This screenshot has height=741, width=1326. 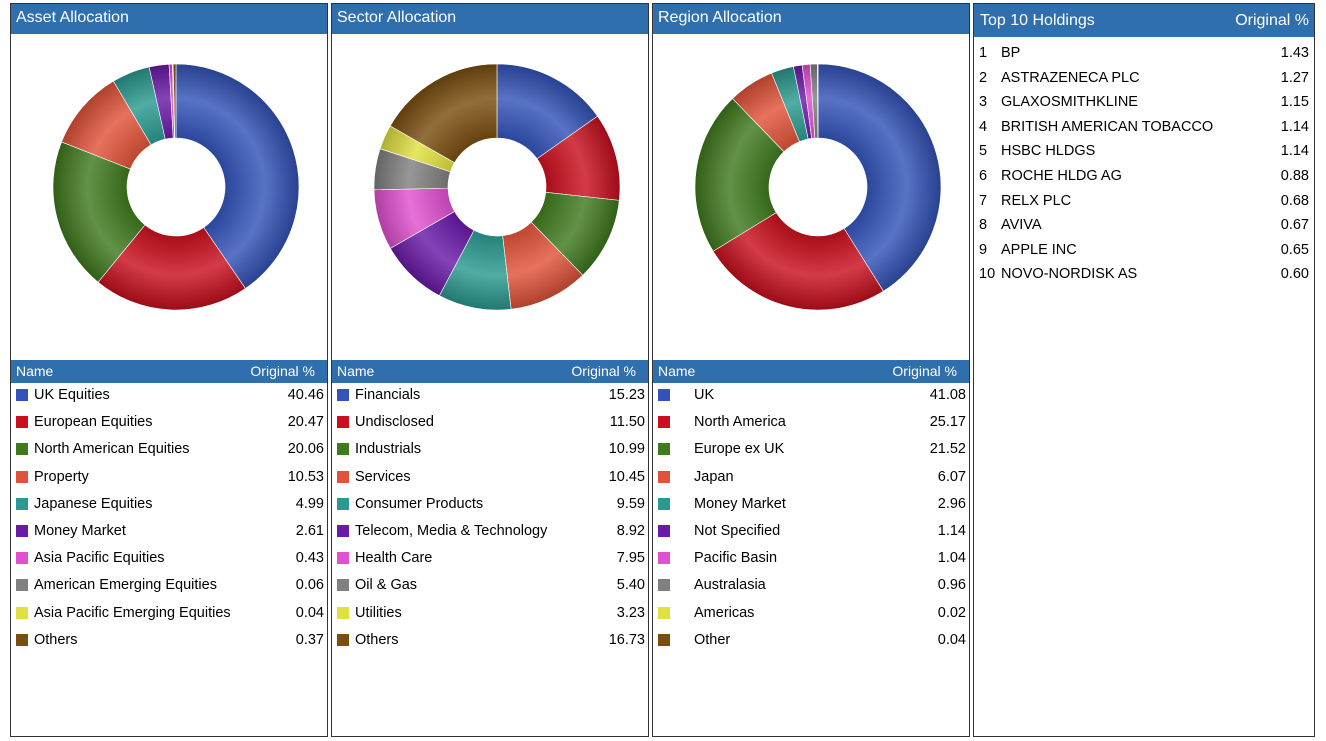 I want to click on holding-rank: 6, so click(x=983, y=175).